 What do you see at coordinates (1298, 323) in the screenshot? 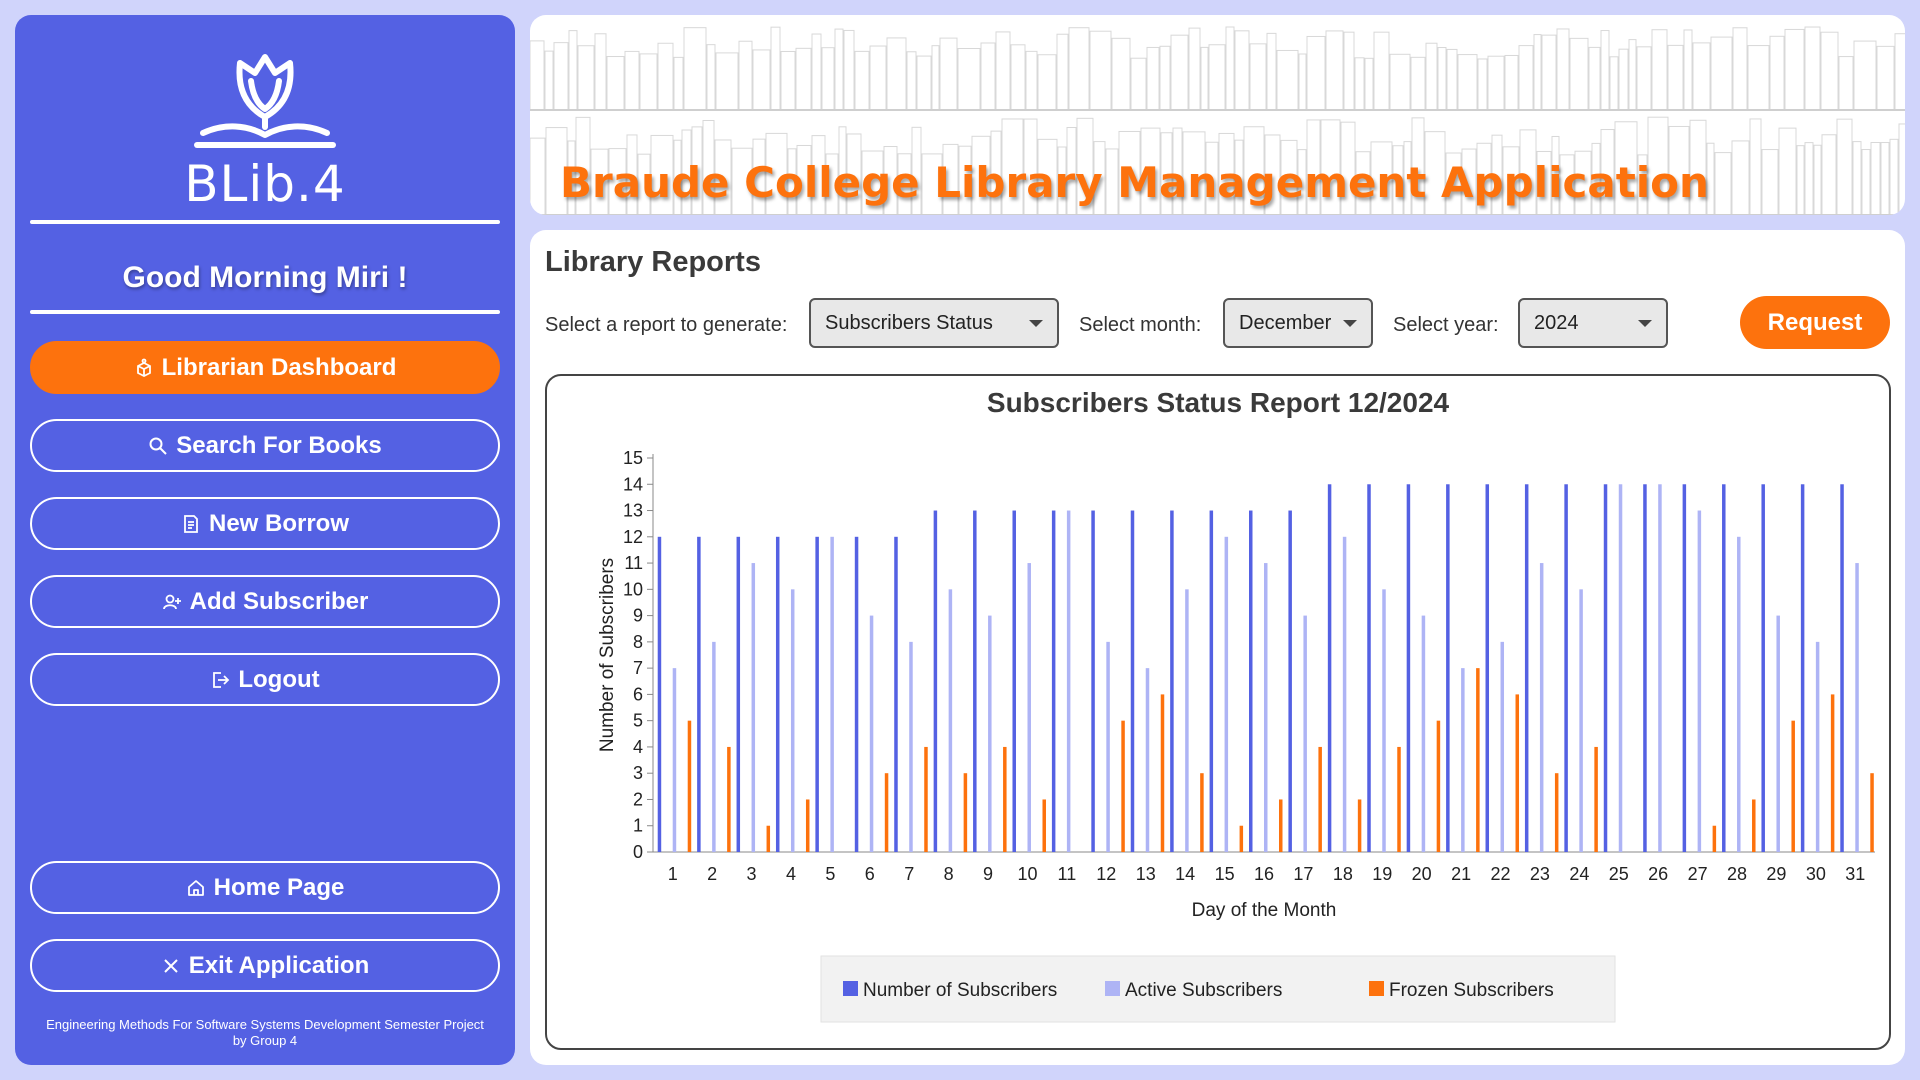
I see `month-select: December` at bounding box center [1298, 323].